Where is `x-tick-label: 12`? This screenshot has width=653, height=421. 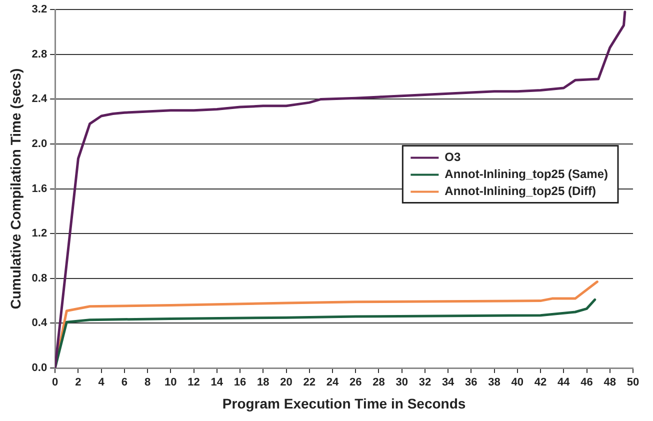 x-tick-label: 12 is located at coordinates (194, 382).